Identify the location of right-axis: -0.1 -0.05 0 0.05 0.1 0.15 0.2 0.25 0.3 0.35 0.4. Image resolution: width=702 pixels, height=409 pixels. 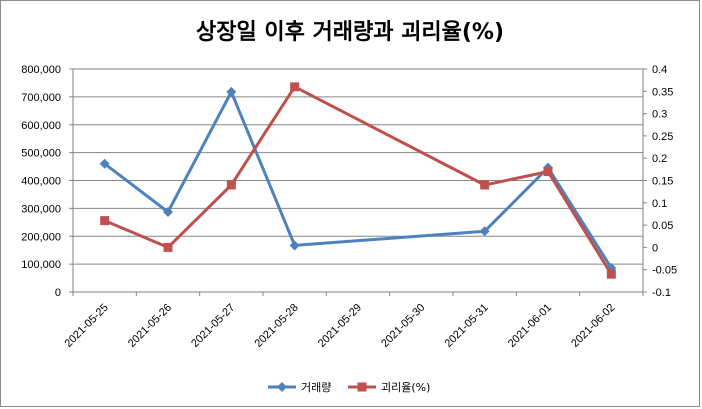
(660, 181).